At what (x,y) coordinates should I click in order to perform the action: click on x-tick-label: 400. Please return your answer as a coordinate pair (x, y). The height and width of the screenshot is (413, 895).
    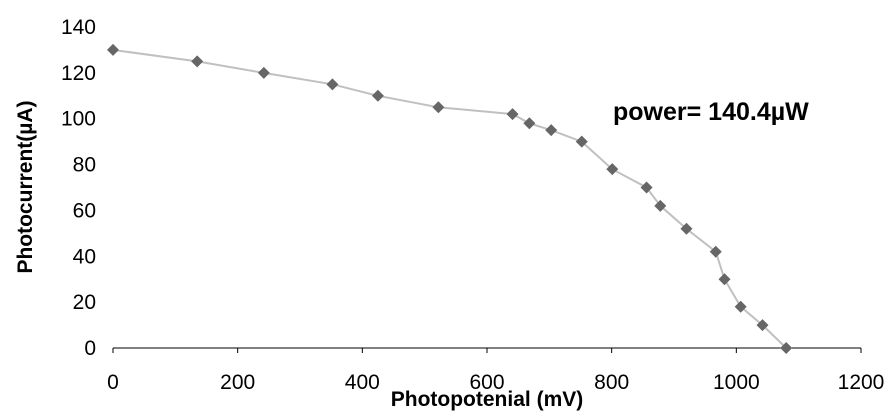
    Looking at the image, I should click on (362, 382).